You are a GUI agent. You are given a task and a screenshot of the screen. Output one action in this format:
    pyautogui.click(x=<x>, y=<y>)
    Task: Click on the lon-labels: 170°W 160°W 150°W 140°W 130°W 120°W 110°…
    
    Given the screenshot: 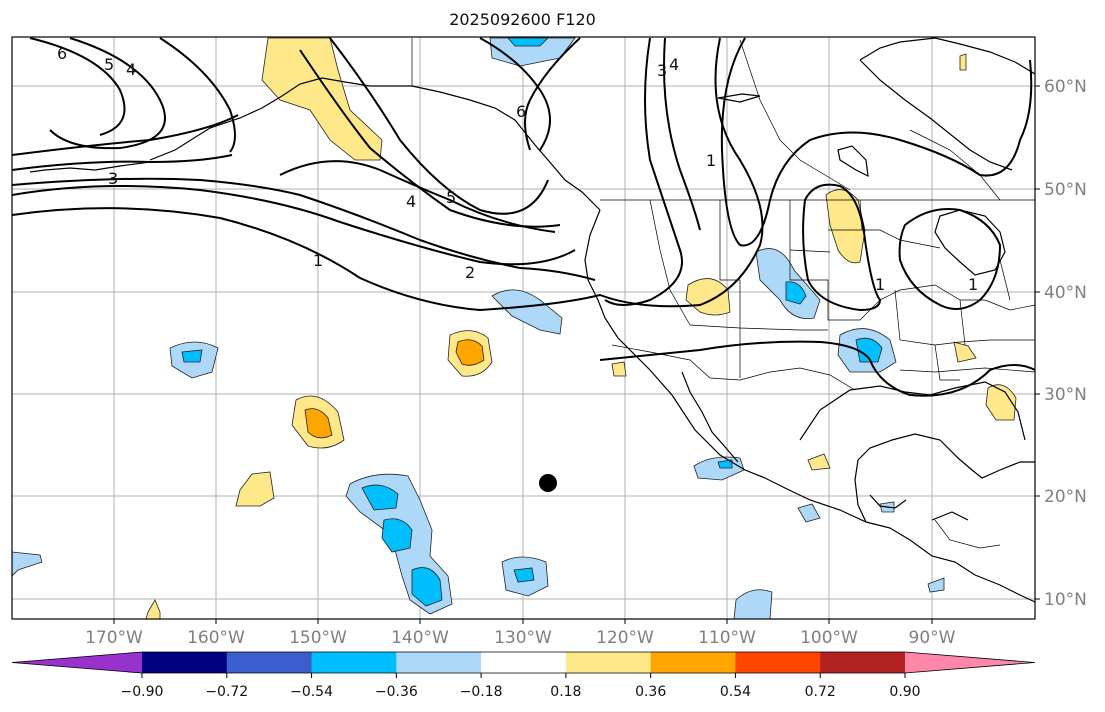 What is the action you would take?
    pyautogui.click(x=520, y=638)
    